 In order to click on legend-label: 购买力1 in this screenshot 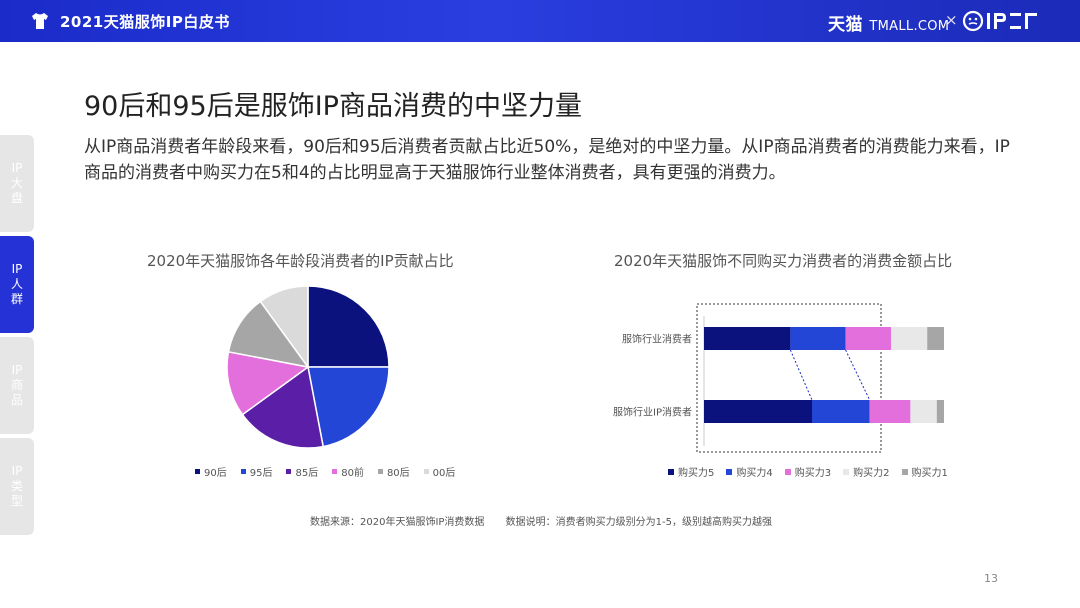, I will do `click(929, 473)`.